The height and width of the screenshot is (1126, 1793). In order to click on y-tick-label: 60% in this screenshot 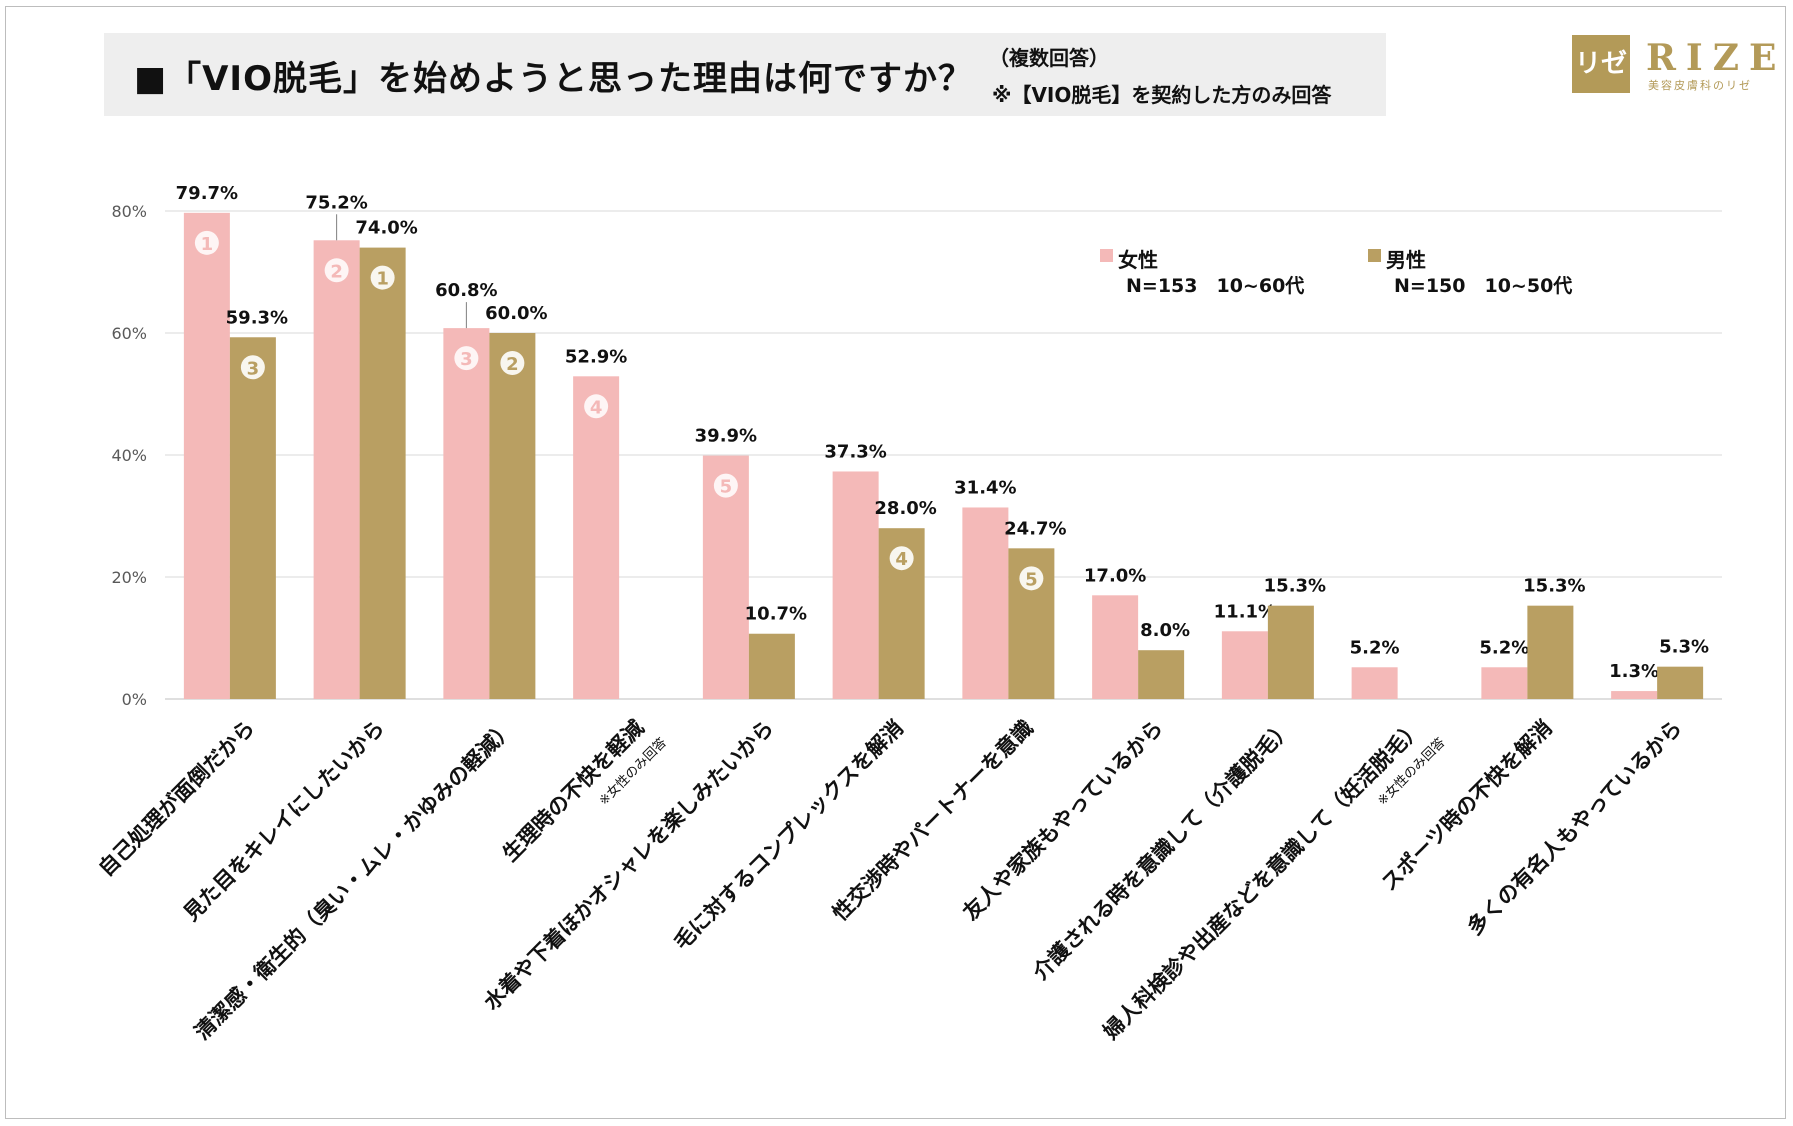, I will do `click(129, 333)`.